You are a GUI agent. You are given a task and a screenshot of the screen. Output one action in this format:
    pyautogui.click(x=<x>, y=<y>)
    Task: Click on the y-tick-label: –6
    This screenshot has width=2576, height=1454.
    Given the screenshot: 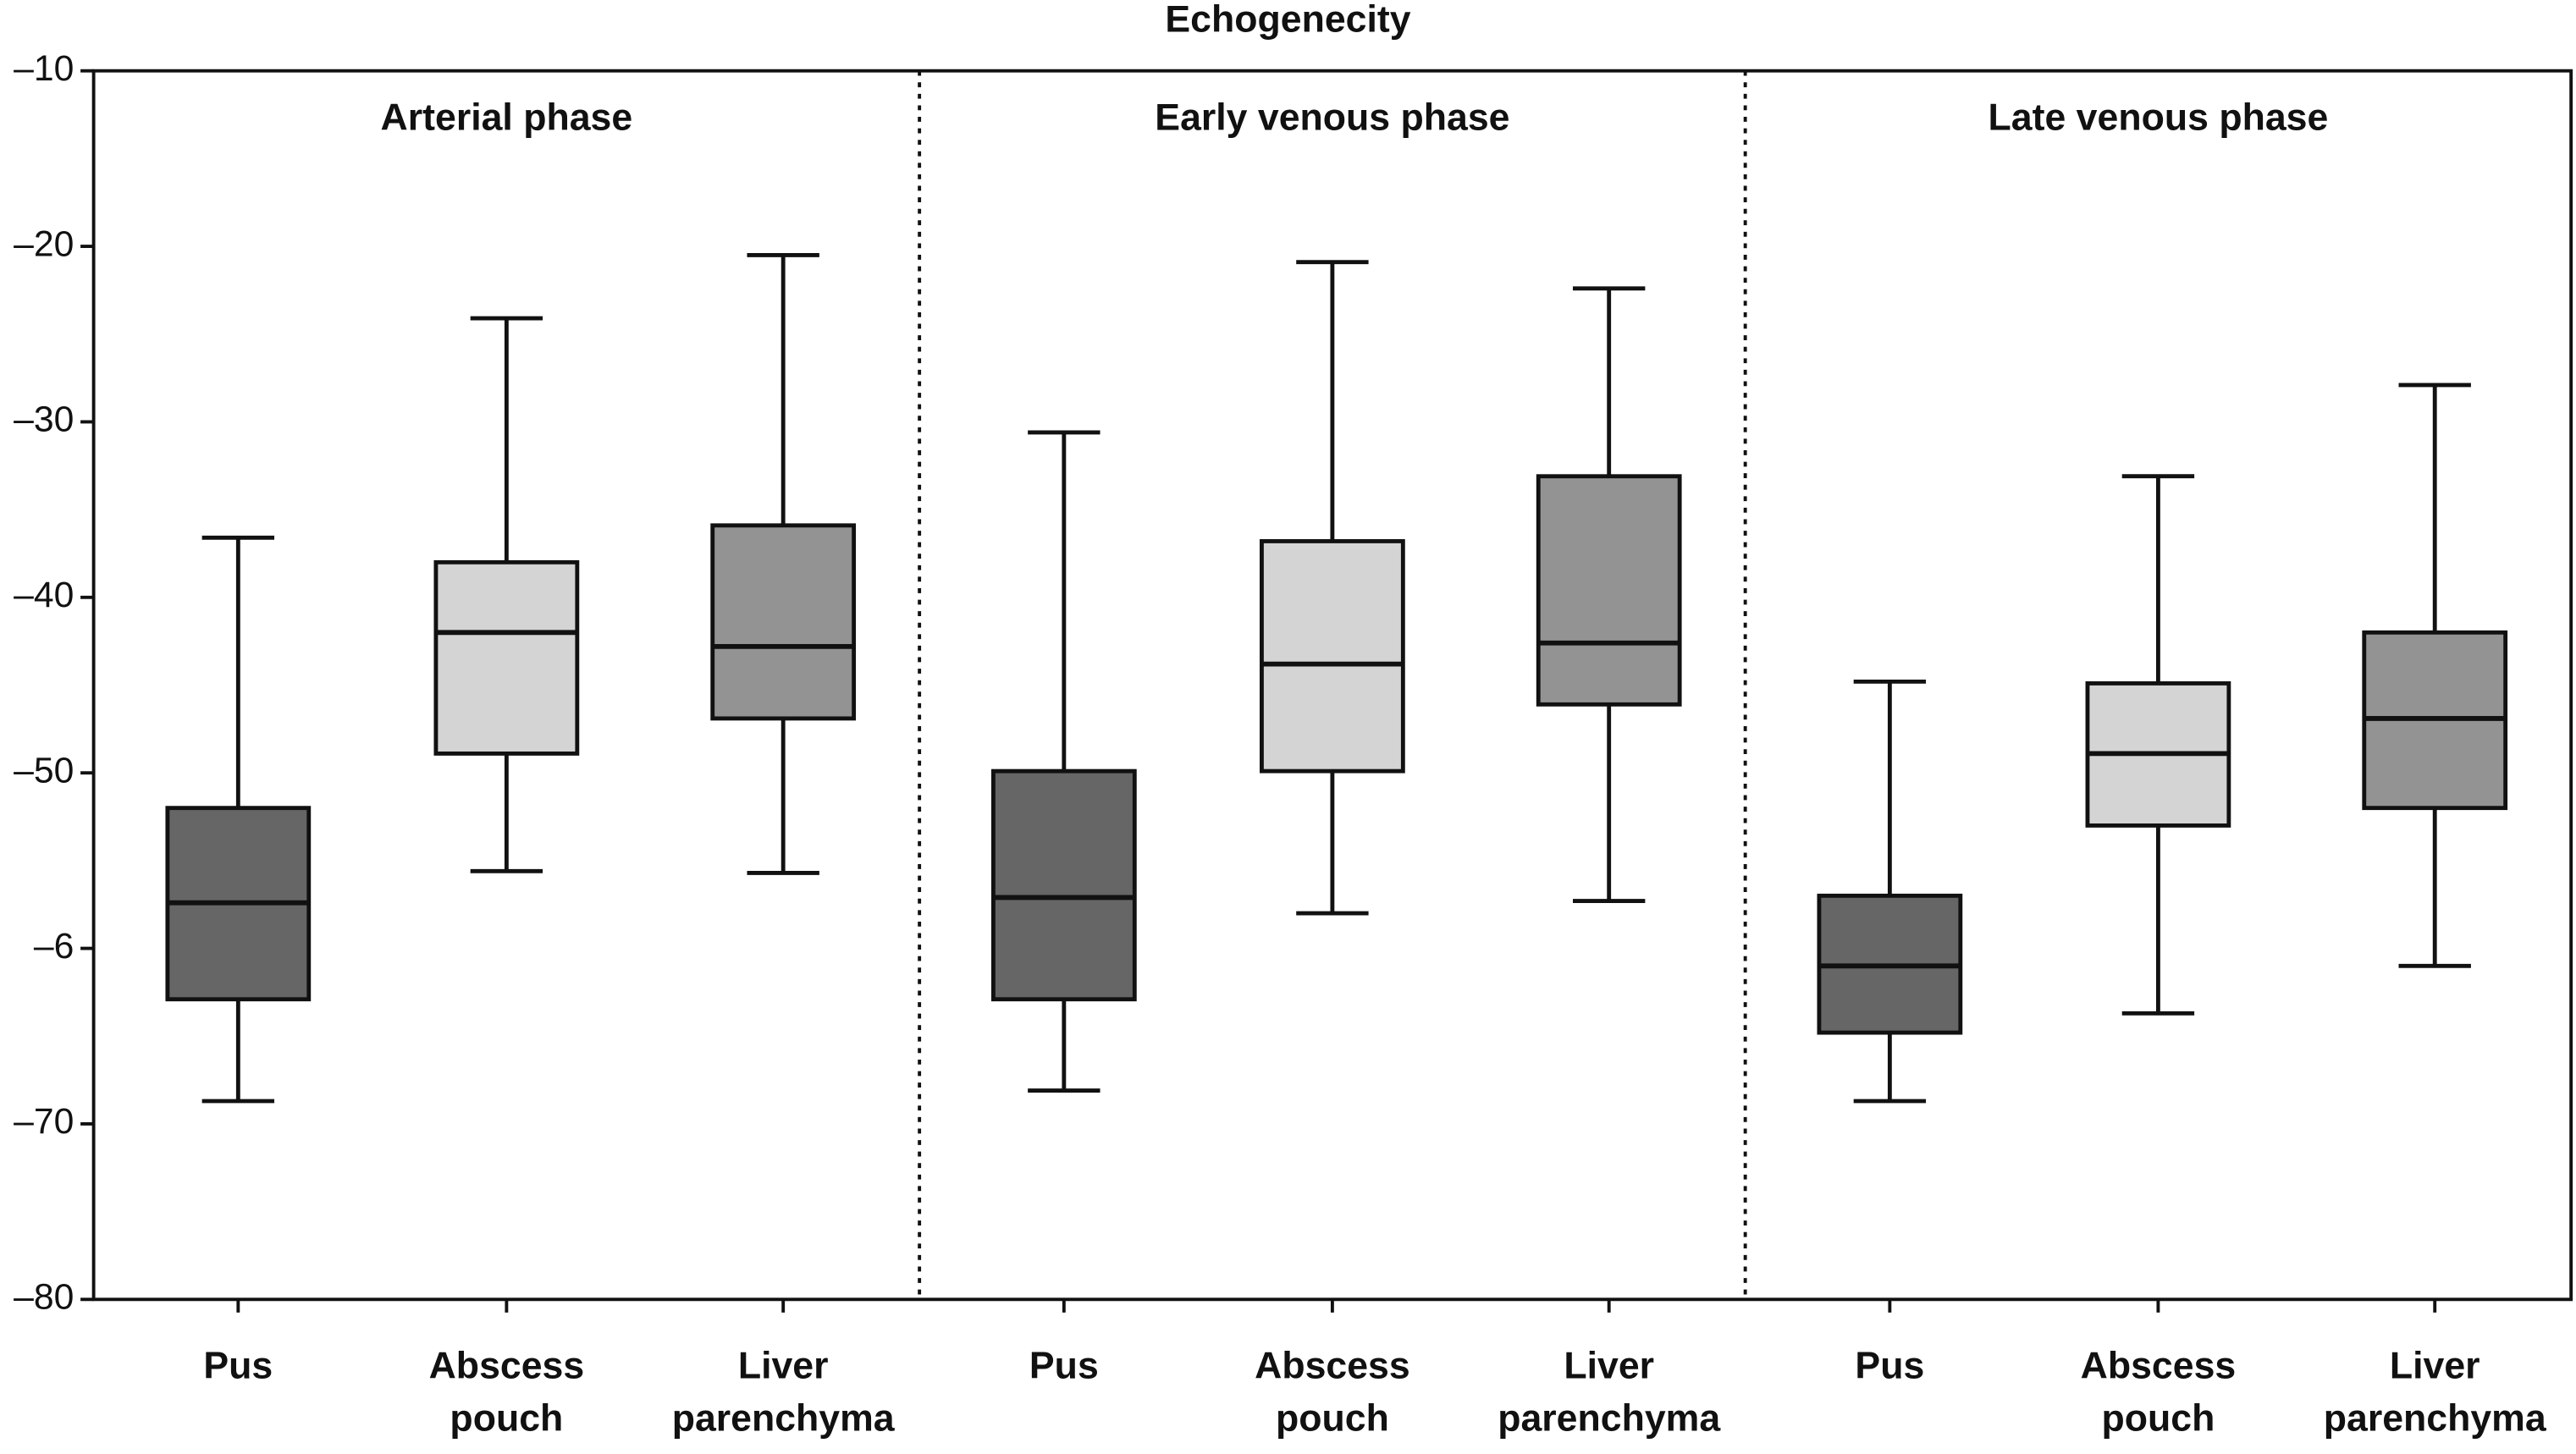 What is the action you would take?
    pyautogui.click(x=54, y=946)
    